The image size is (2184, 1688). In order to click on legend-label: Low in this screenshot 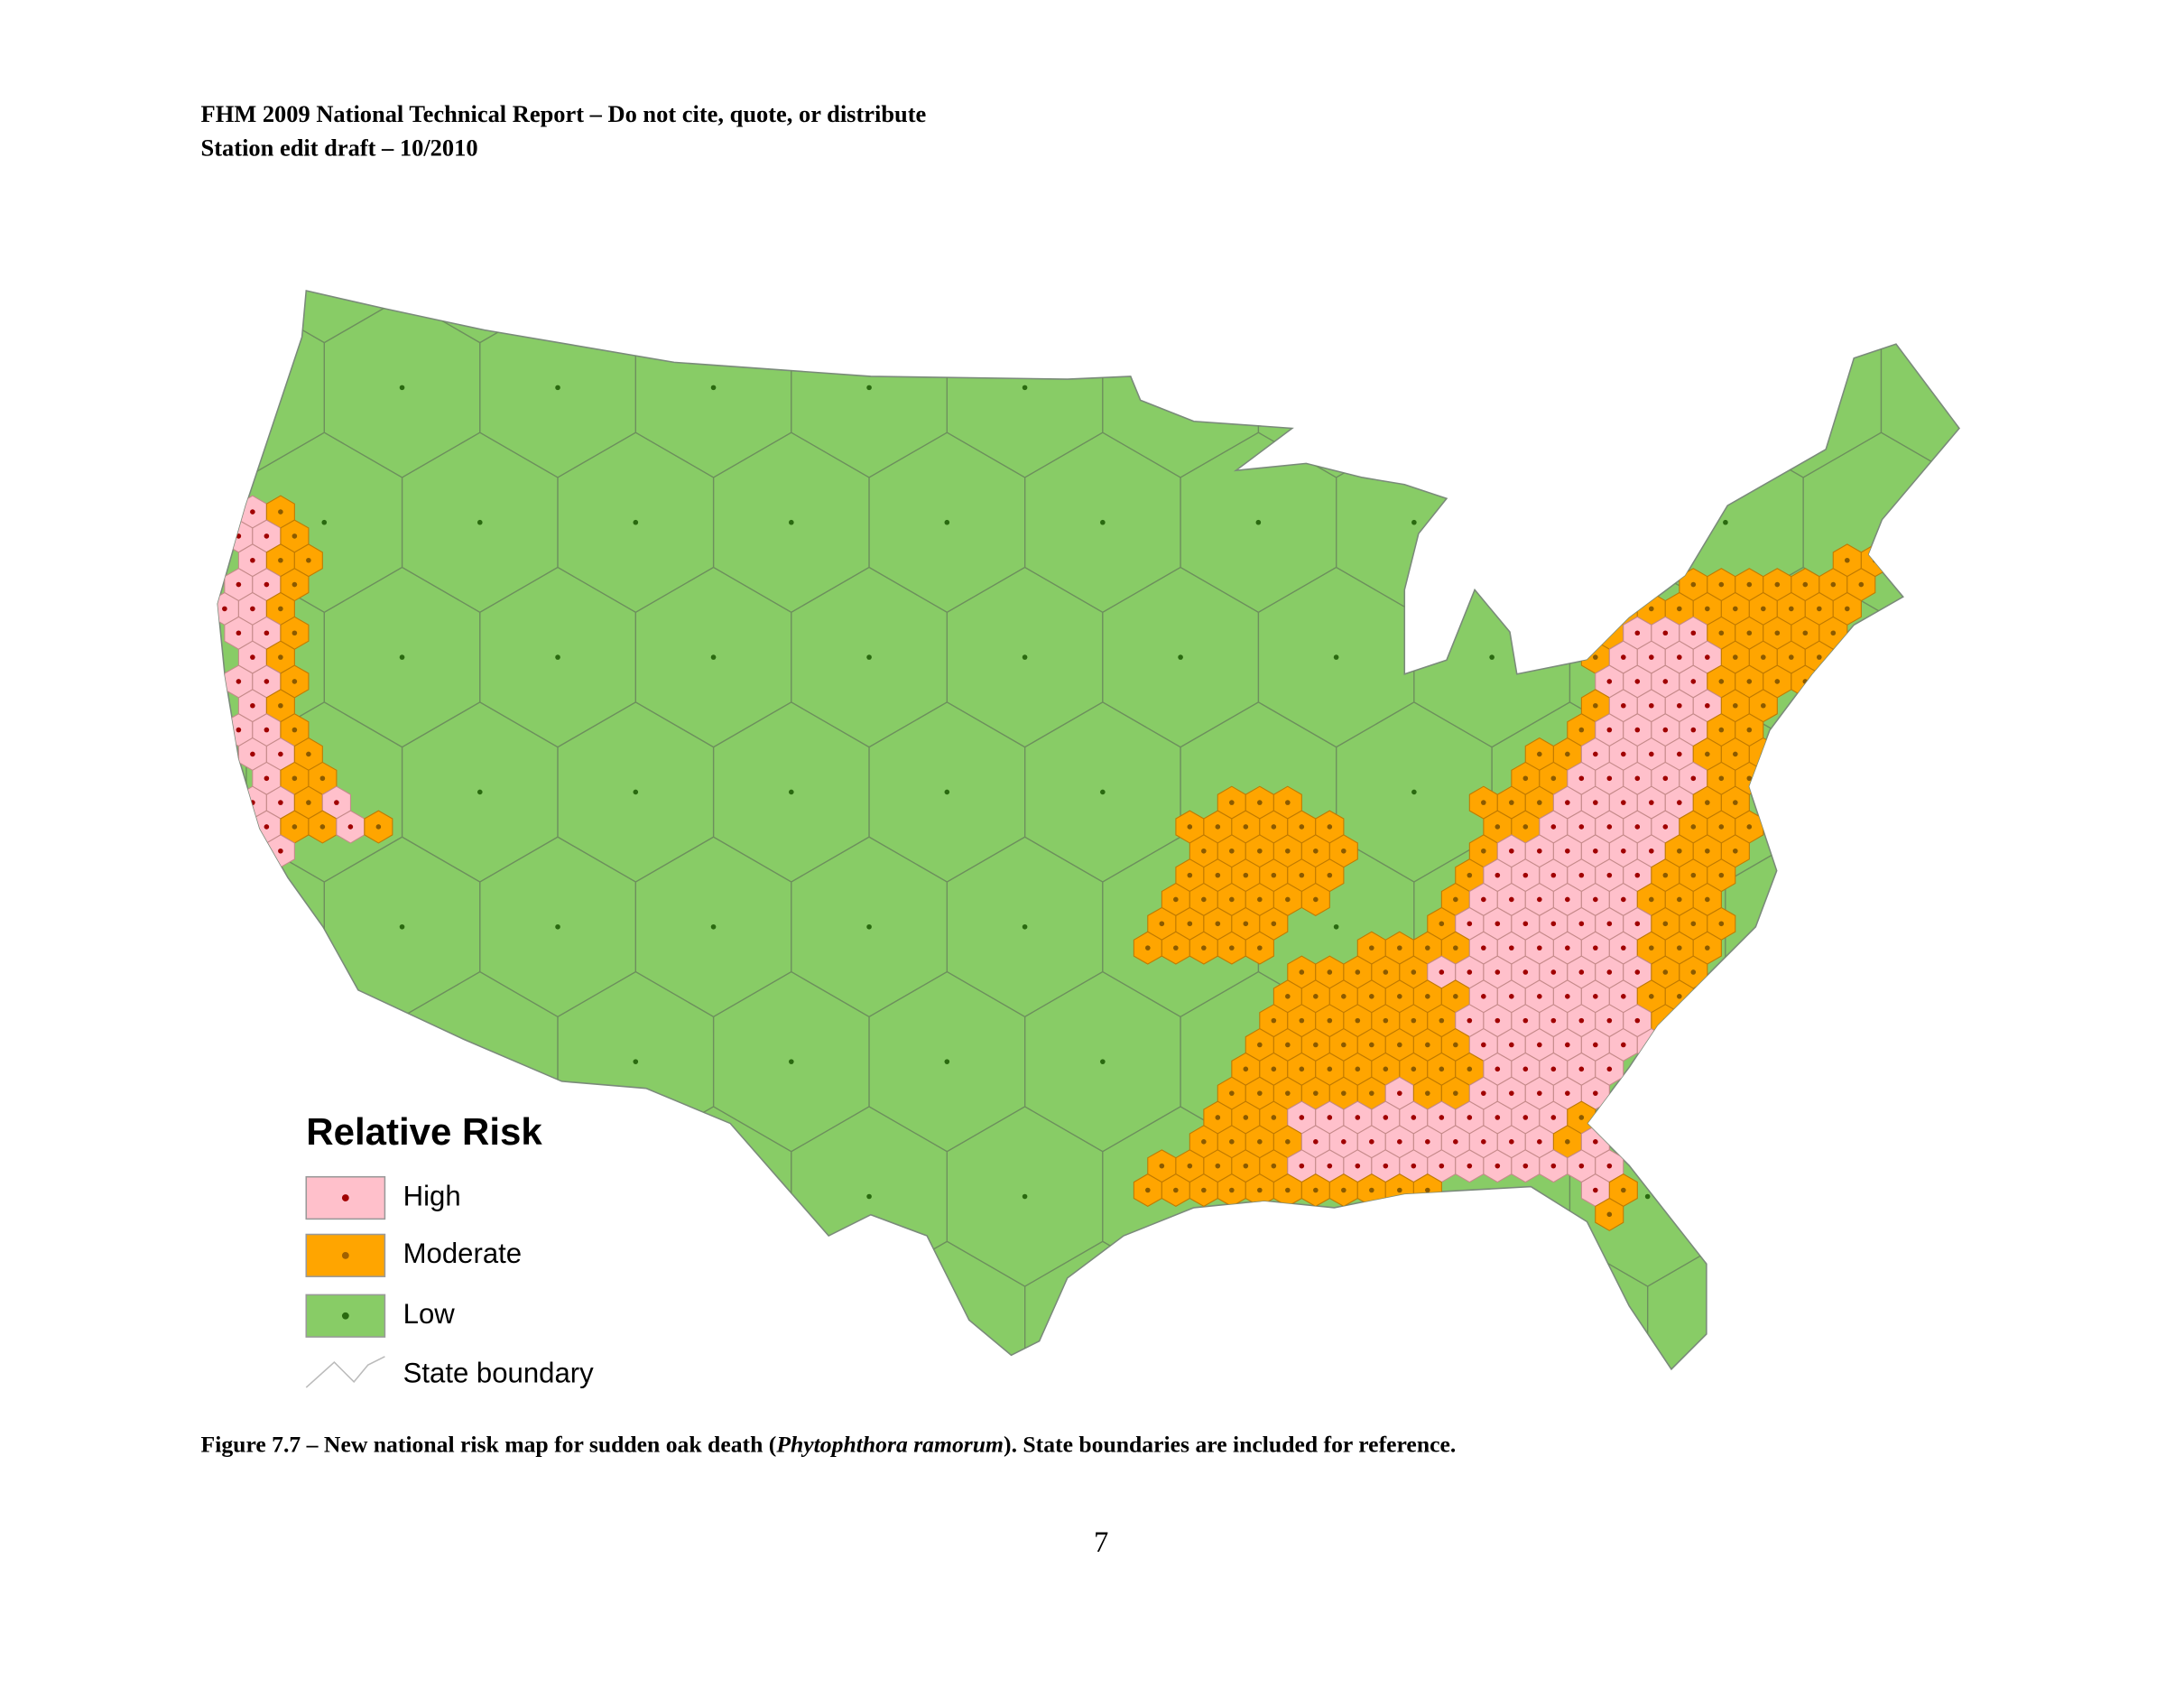, I will do `click(429, 1314)`.